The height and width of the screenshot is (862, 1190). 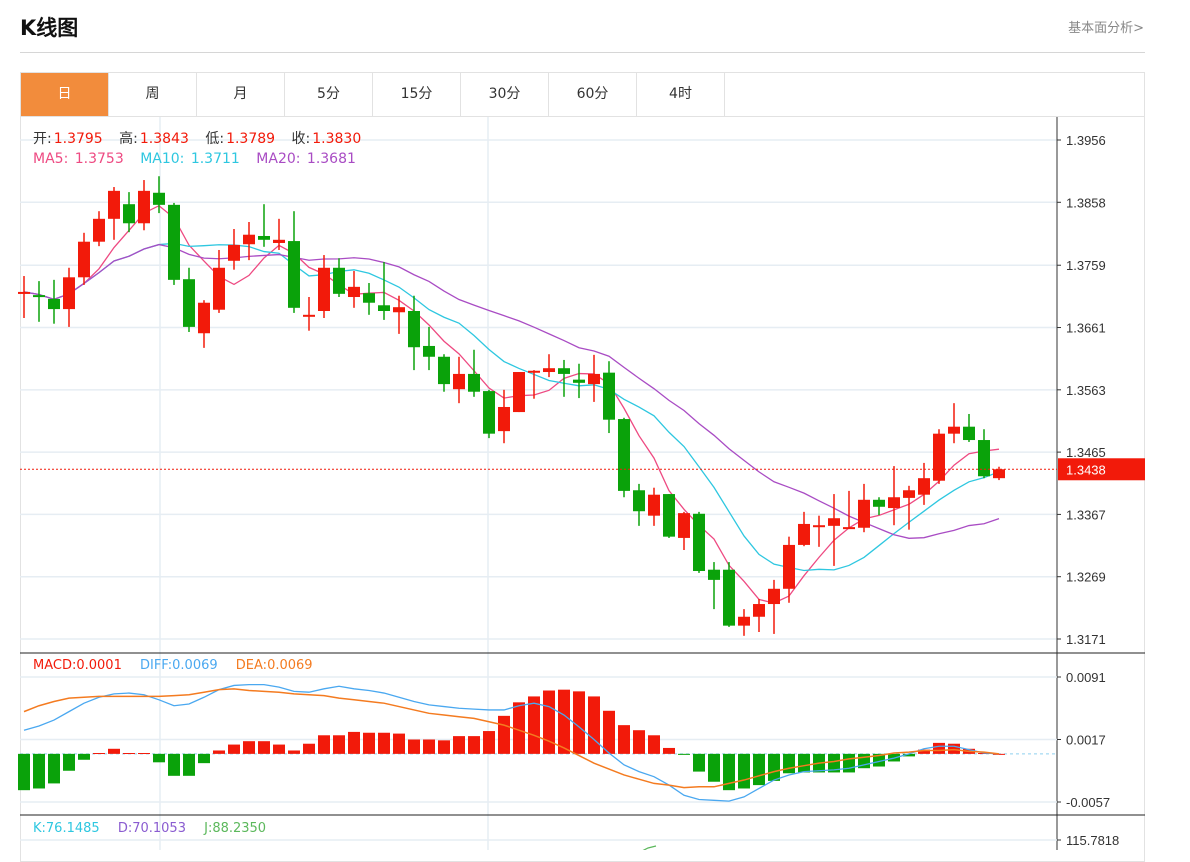 What do you see at coordinates (331, 159) in the screenshot?
I see `ma20-value: 1.3681` at bounding box center [331, 159].